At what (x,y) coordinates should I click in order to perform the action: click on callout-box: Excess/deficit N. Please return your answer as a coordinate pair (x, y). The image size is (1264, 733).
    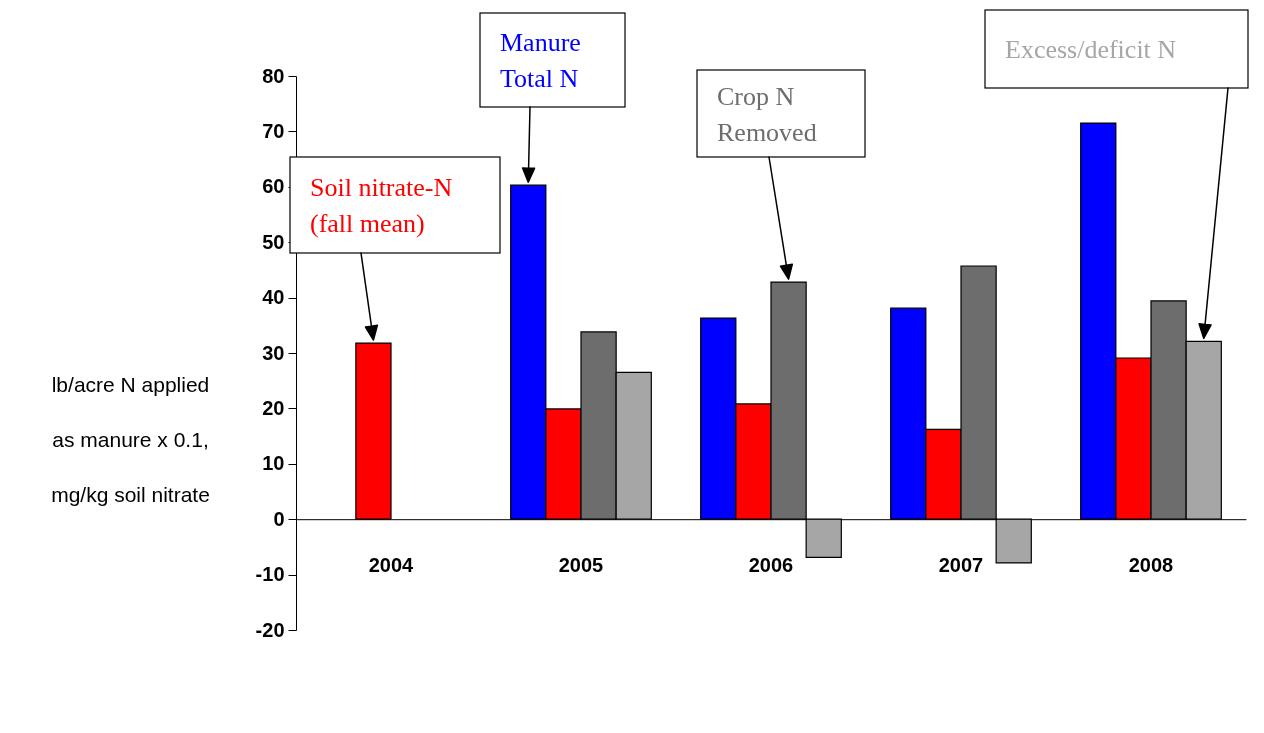
    Looking at the image, I should click on (1116, 49).